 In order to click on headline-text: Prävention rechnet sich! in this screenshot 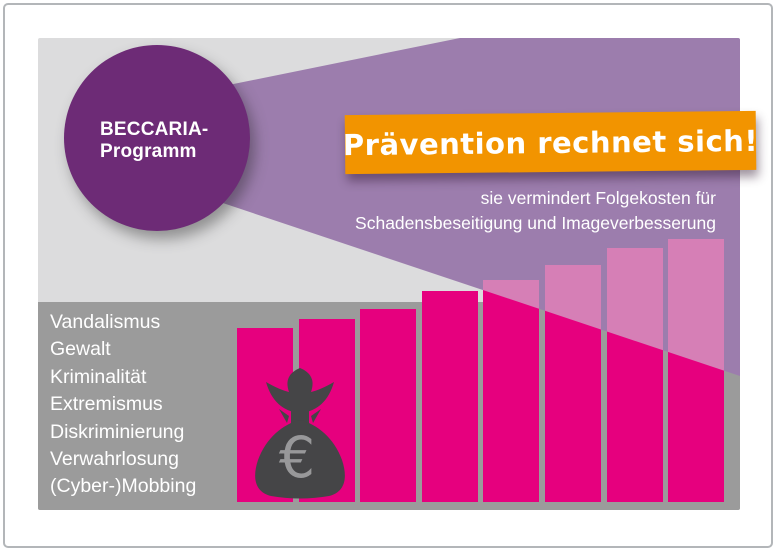, I will do `click(550, 142)`.